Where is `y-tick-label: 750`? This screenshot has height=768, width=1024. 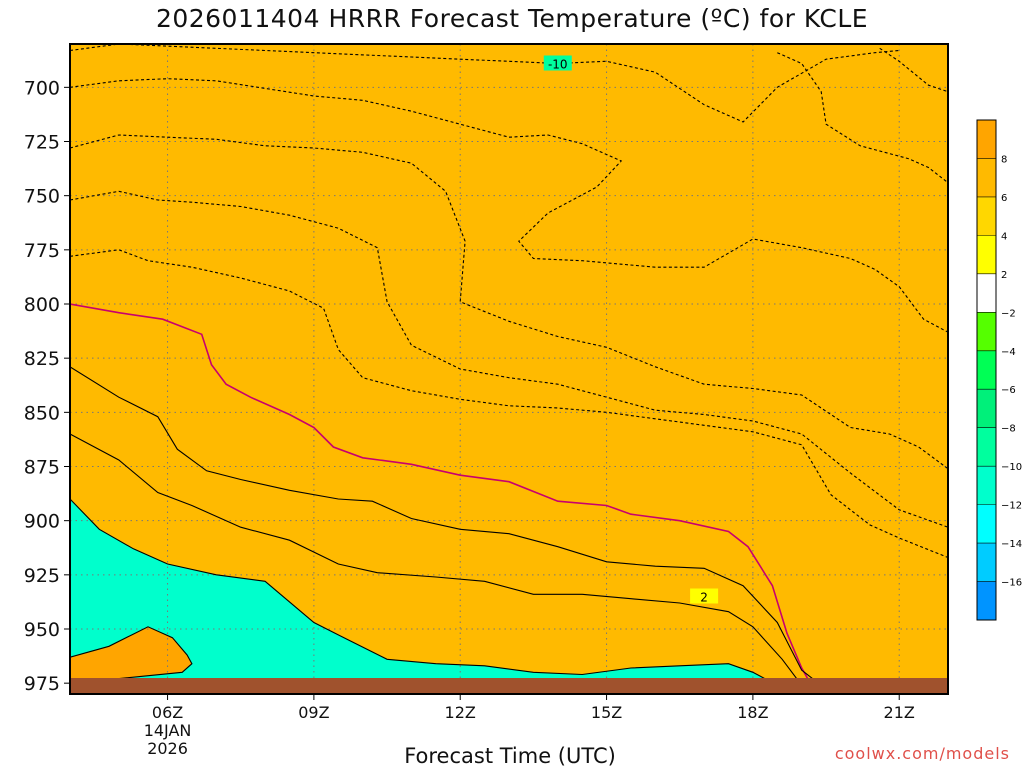
y-tick-label: 750 is located at coordinates (42, 197).